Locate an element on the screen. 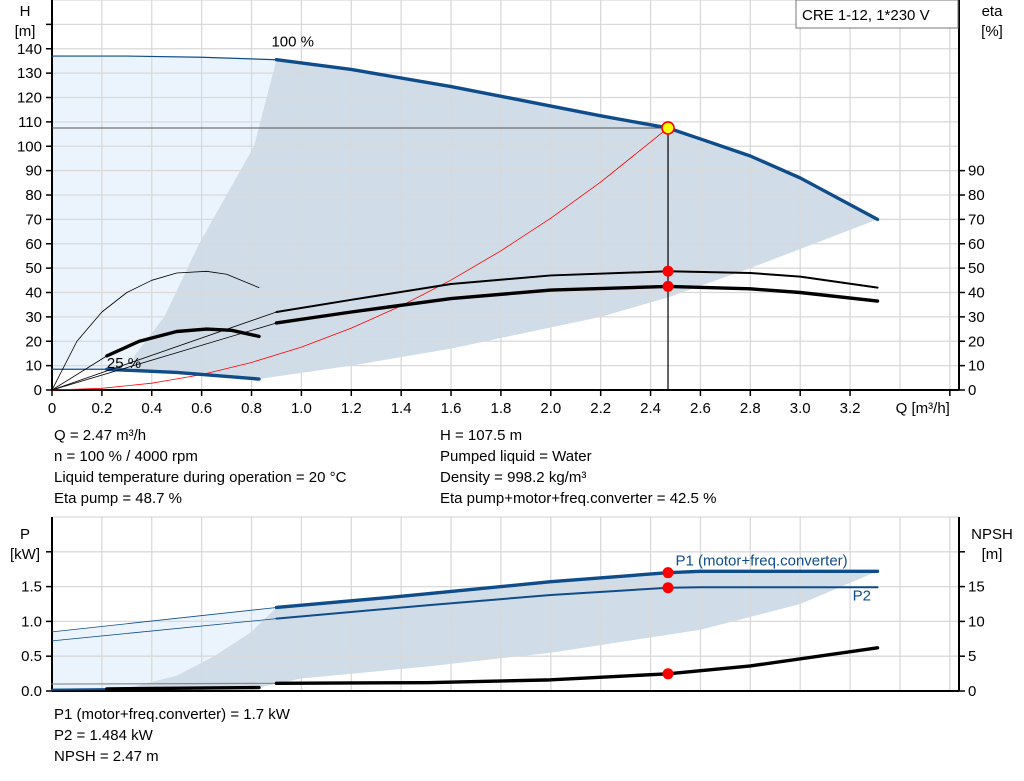  curve-label: P2 is located at coordinates (862, 596).